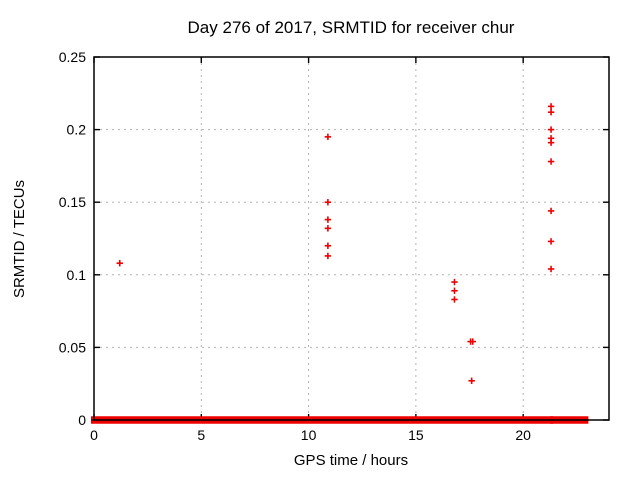 The width and height of the screenshot is (640, 480). What do you see at coordinates (309, 435) in the screenshot?
I see `x-tick-label: 10` at bounding box center [309, 435].